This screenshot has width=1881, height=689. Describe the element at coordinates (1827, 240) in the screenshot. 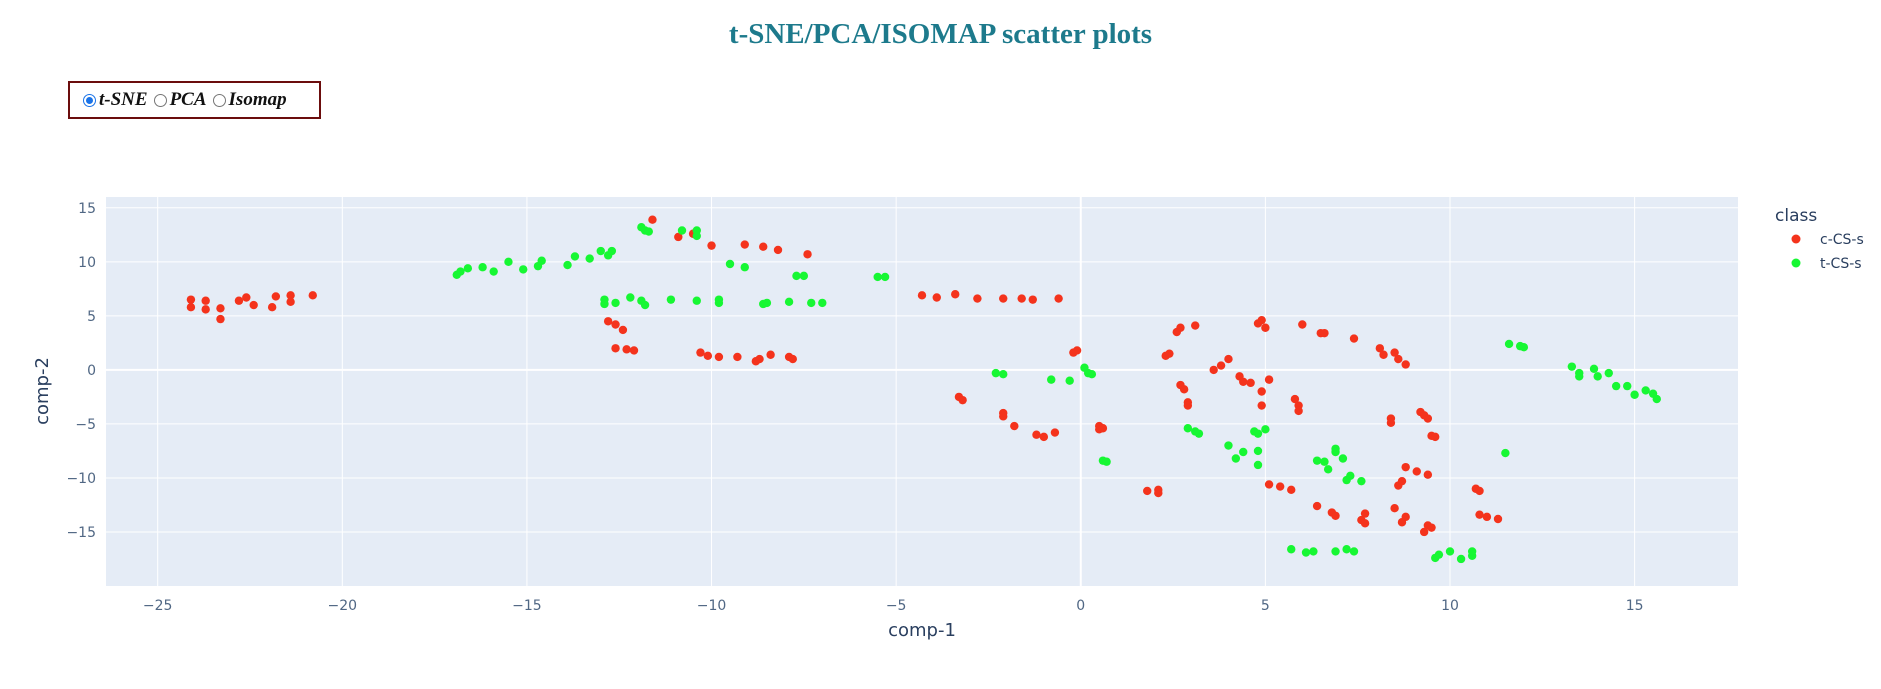

I see `legend-item-c-cs-s: c-CS-s` at that location.